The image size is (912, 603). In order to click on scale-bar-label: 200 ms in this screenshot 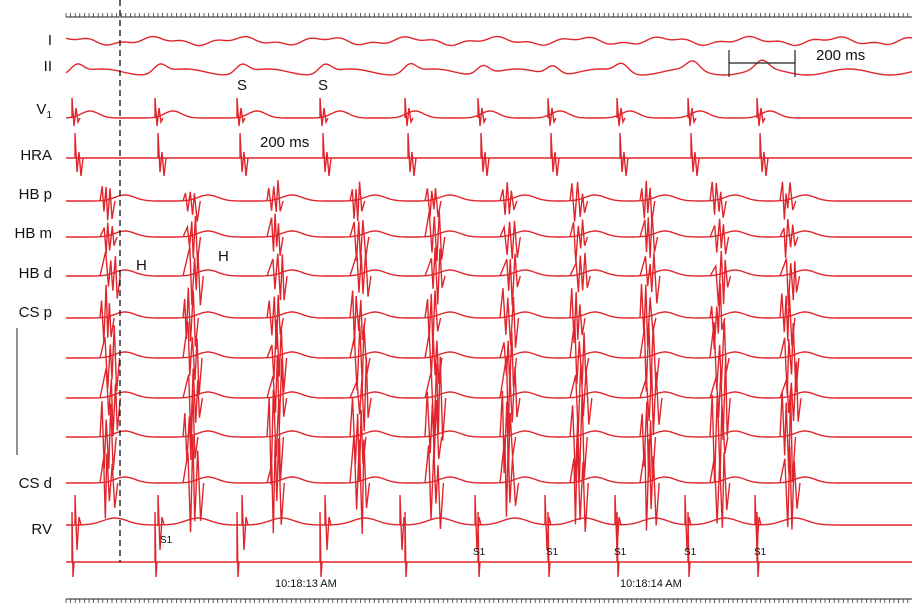, I will do `click(841, 55)`.